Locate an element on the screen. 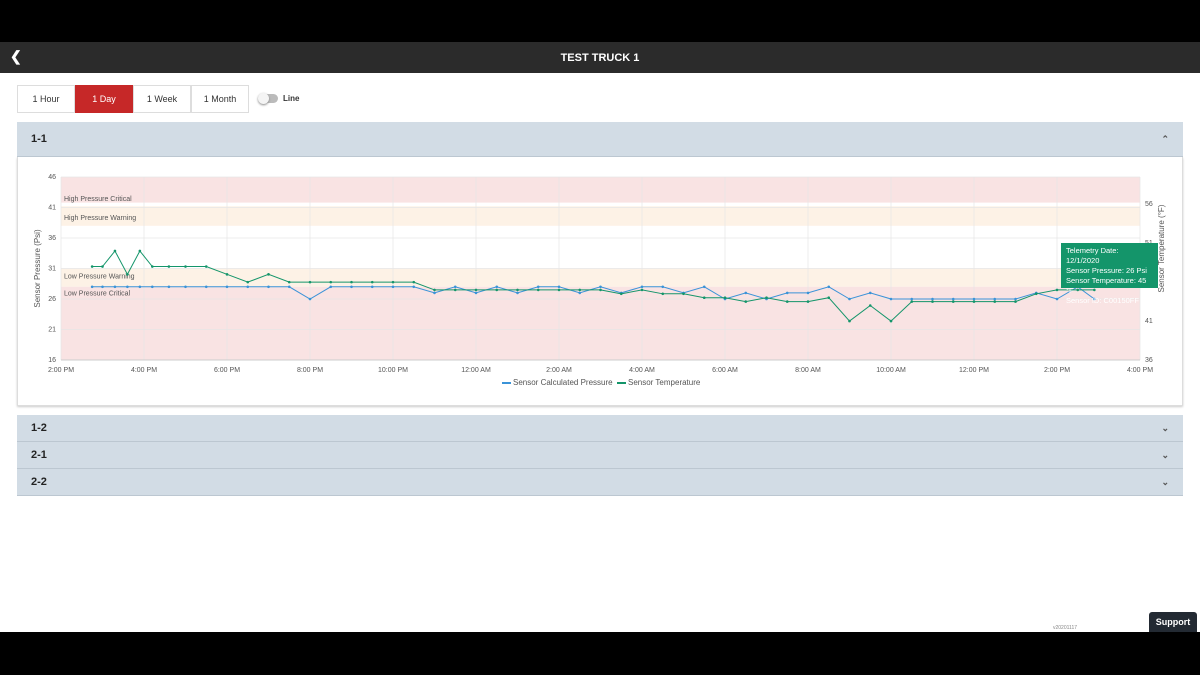 This screenshot has width=1200, height=675. toggle is located at coordinates (268, 98).